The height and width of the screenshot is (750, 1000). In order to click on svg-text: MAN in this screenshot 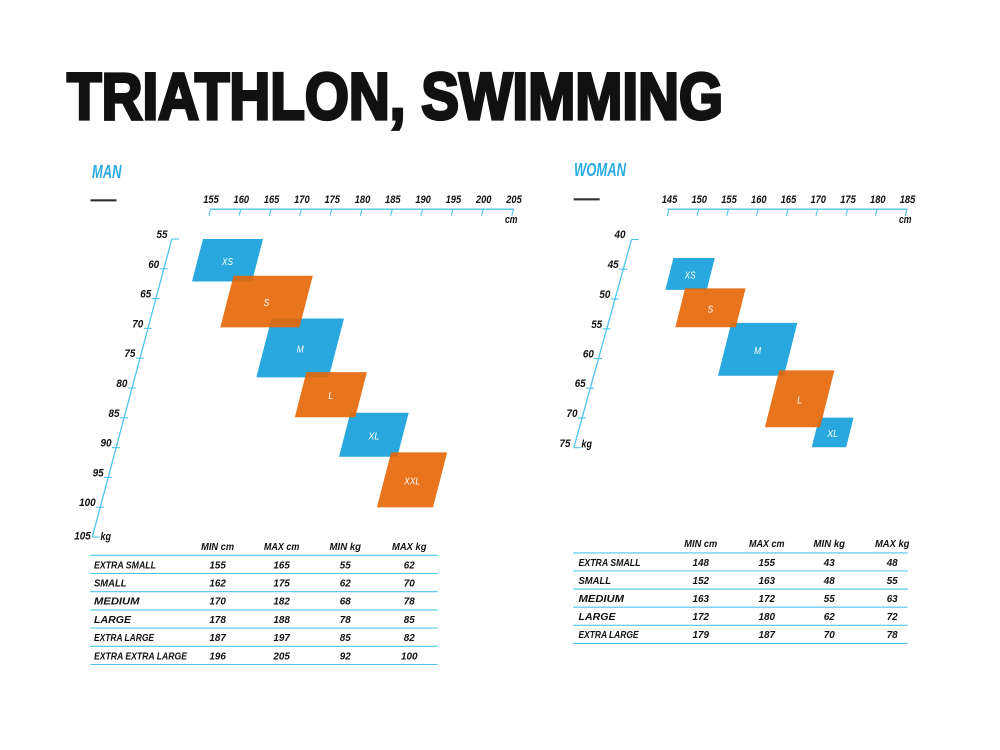, I will do `click(107, 172)`.